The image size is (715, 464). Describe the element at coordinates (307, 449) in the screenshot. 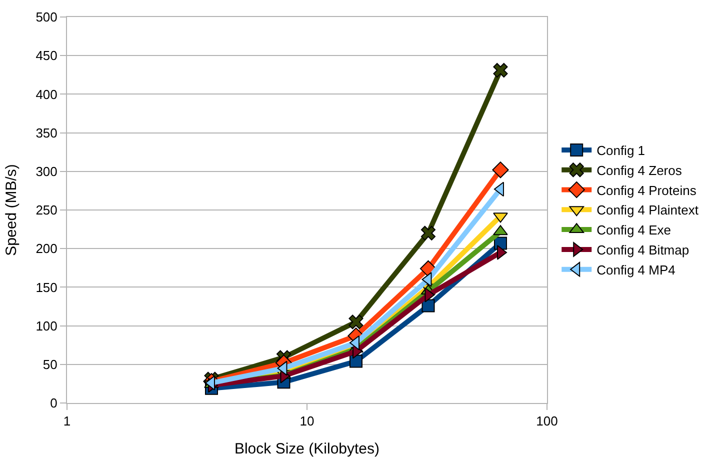

I see `x-axis-title: Block Size (Kilobytes)` at that location.